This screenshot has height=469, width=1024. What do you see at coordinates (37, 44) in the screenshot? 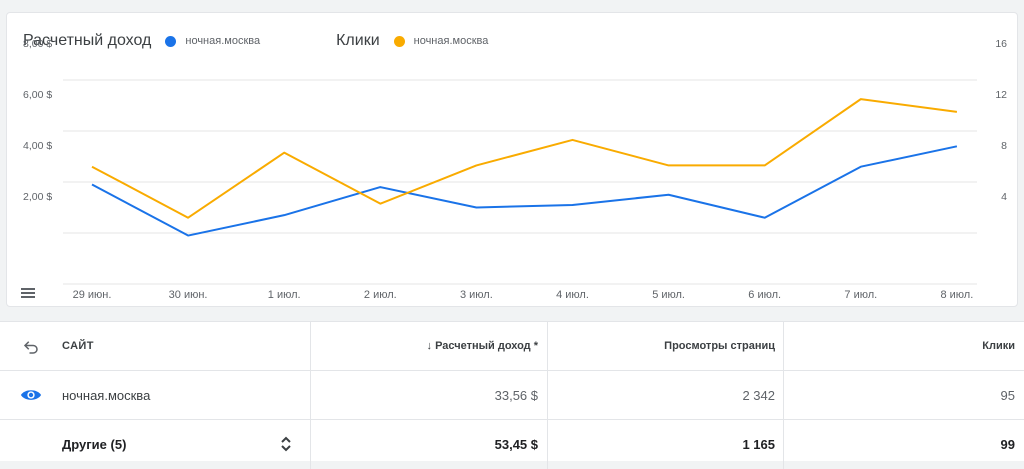
I see `y-left-tick-label: 8,00 $` at bounding box center [37, 44].